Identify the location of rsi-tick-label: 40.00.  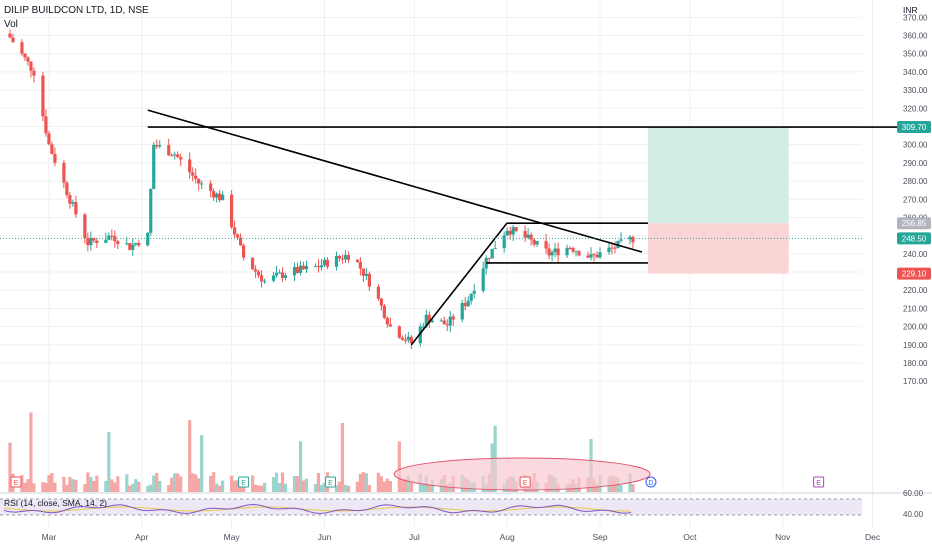
(913, 514).